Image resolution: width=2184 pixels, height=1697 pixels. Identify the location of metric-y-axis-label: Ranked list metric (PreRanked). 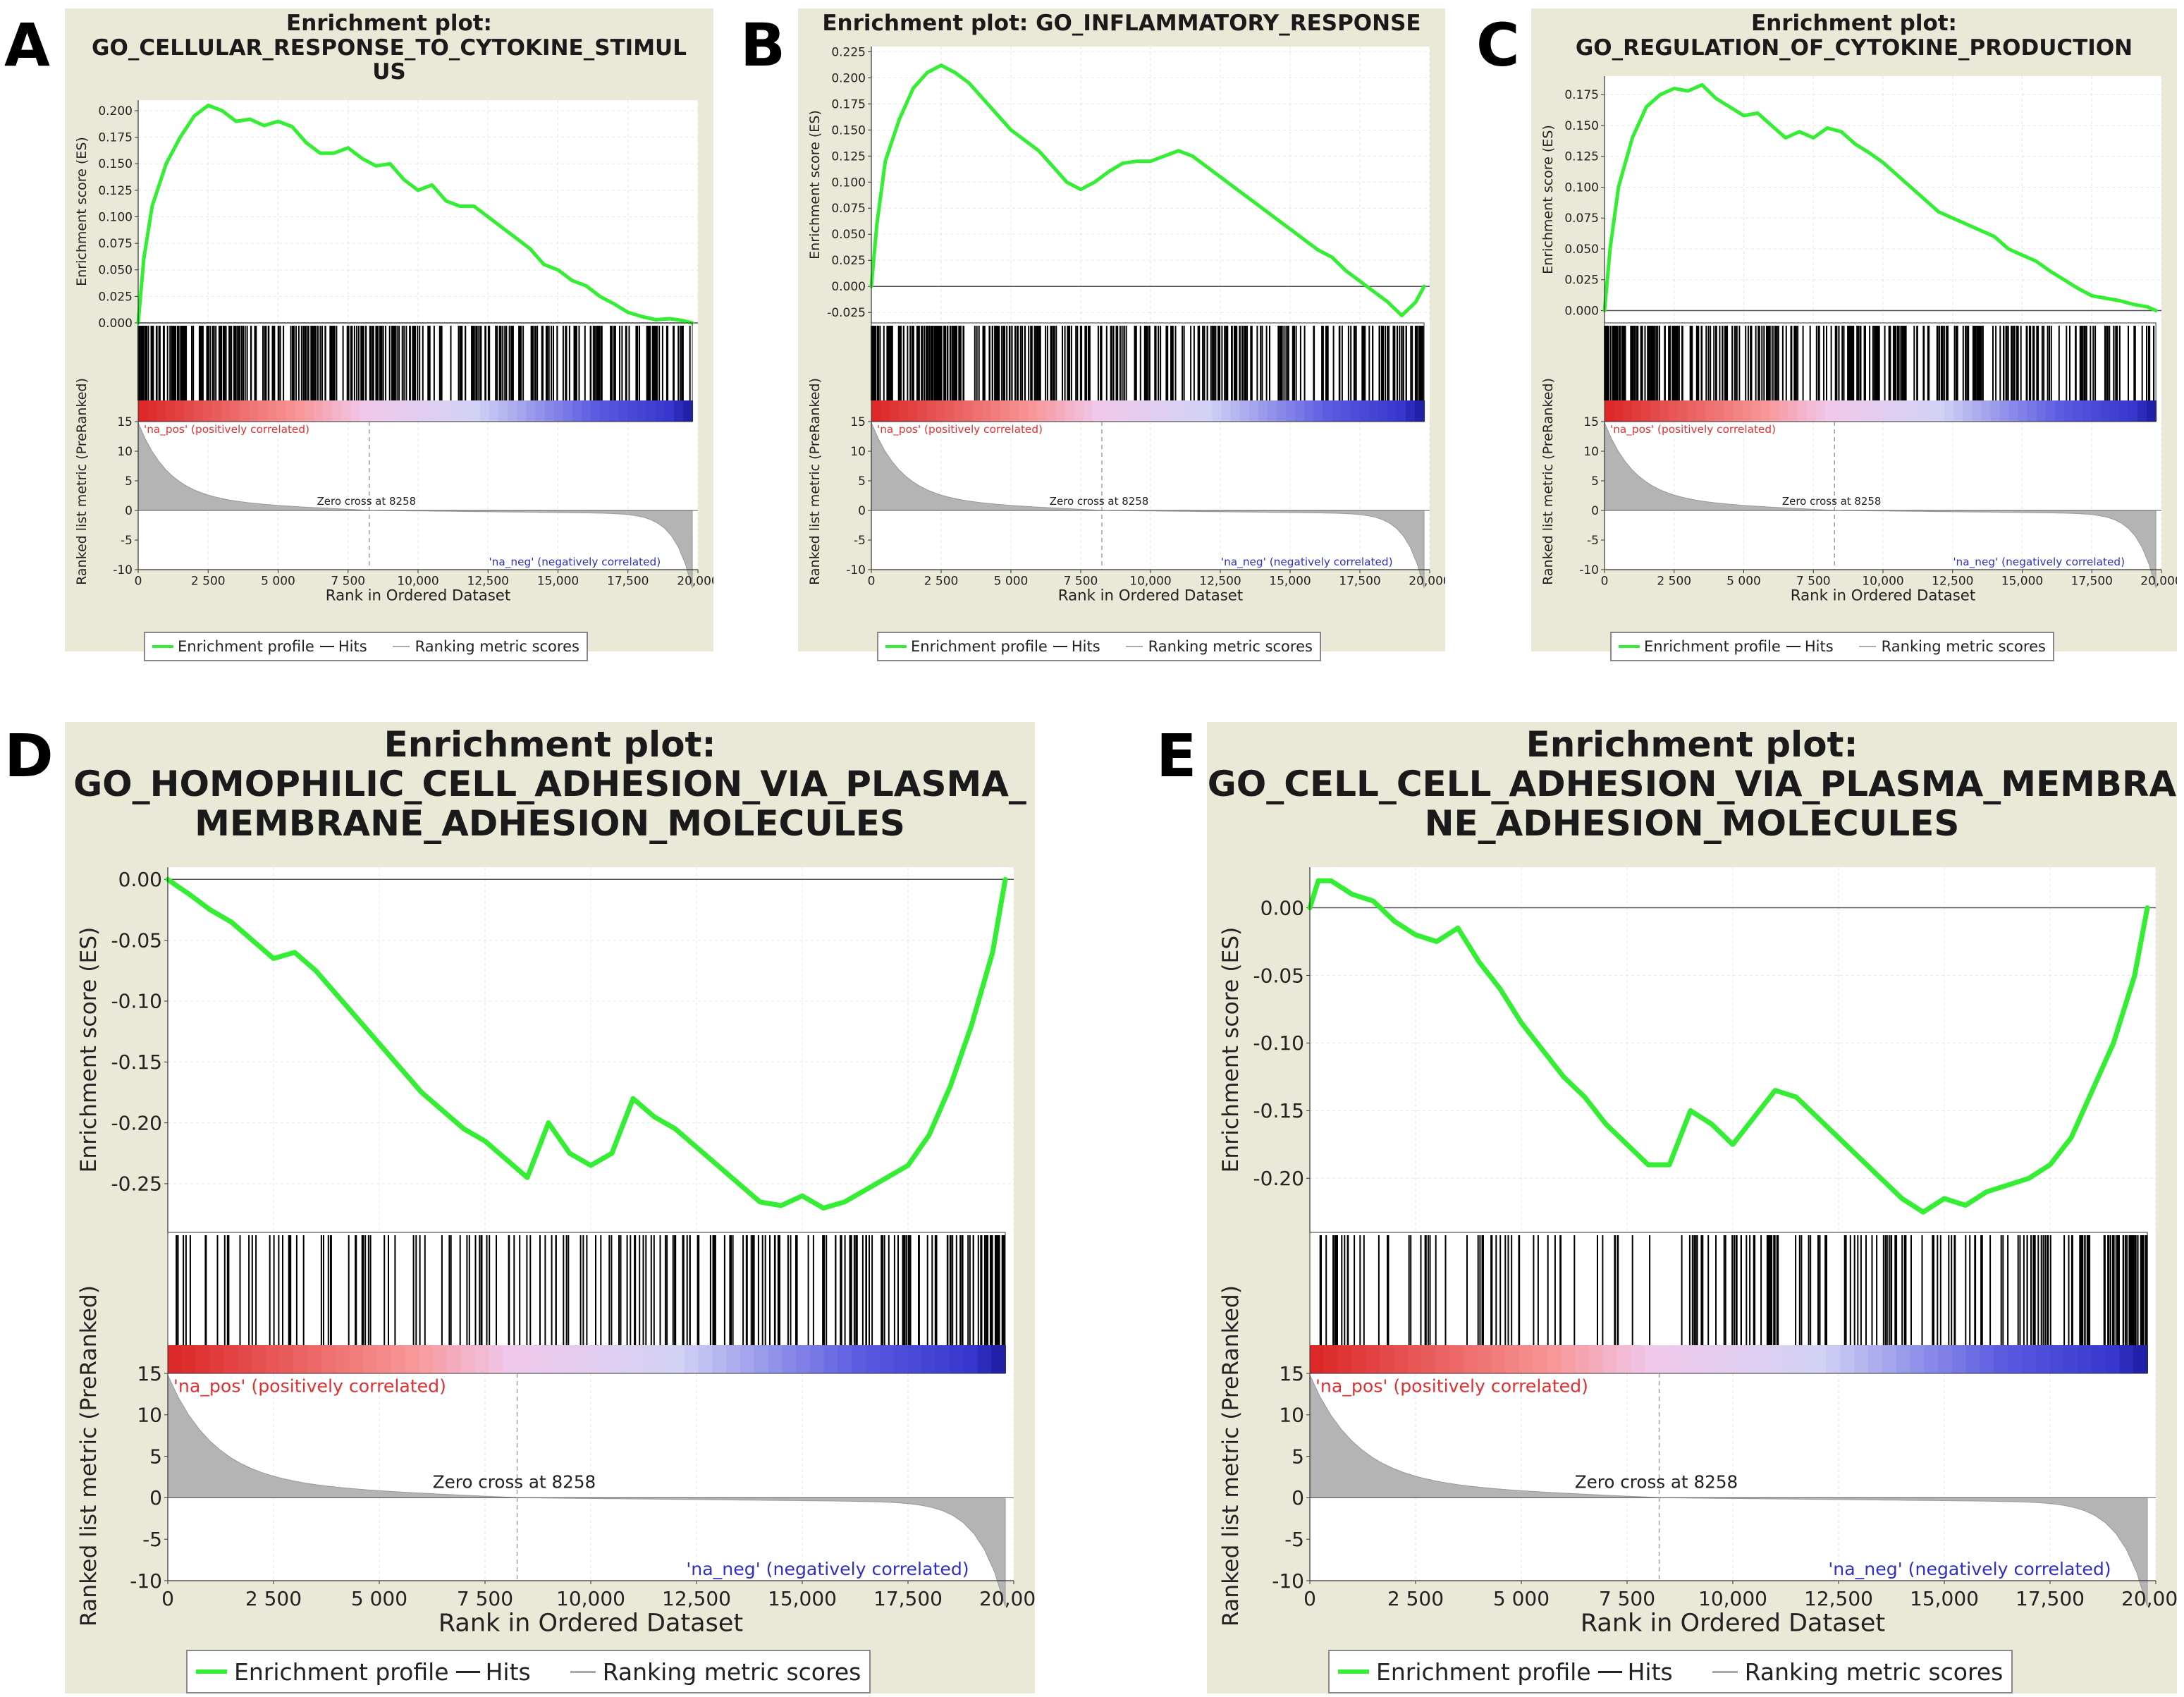
(89, 1455).